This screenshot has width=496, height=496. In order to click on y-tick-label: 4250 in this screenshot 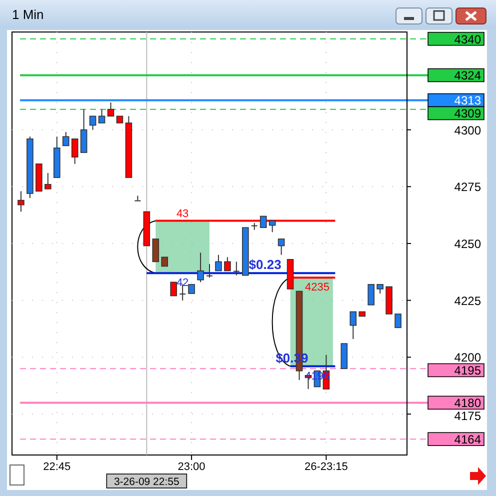, I will do `click(468, 244)`.